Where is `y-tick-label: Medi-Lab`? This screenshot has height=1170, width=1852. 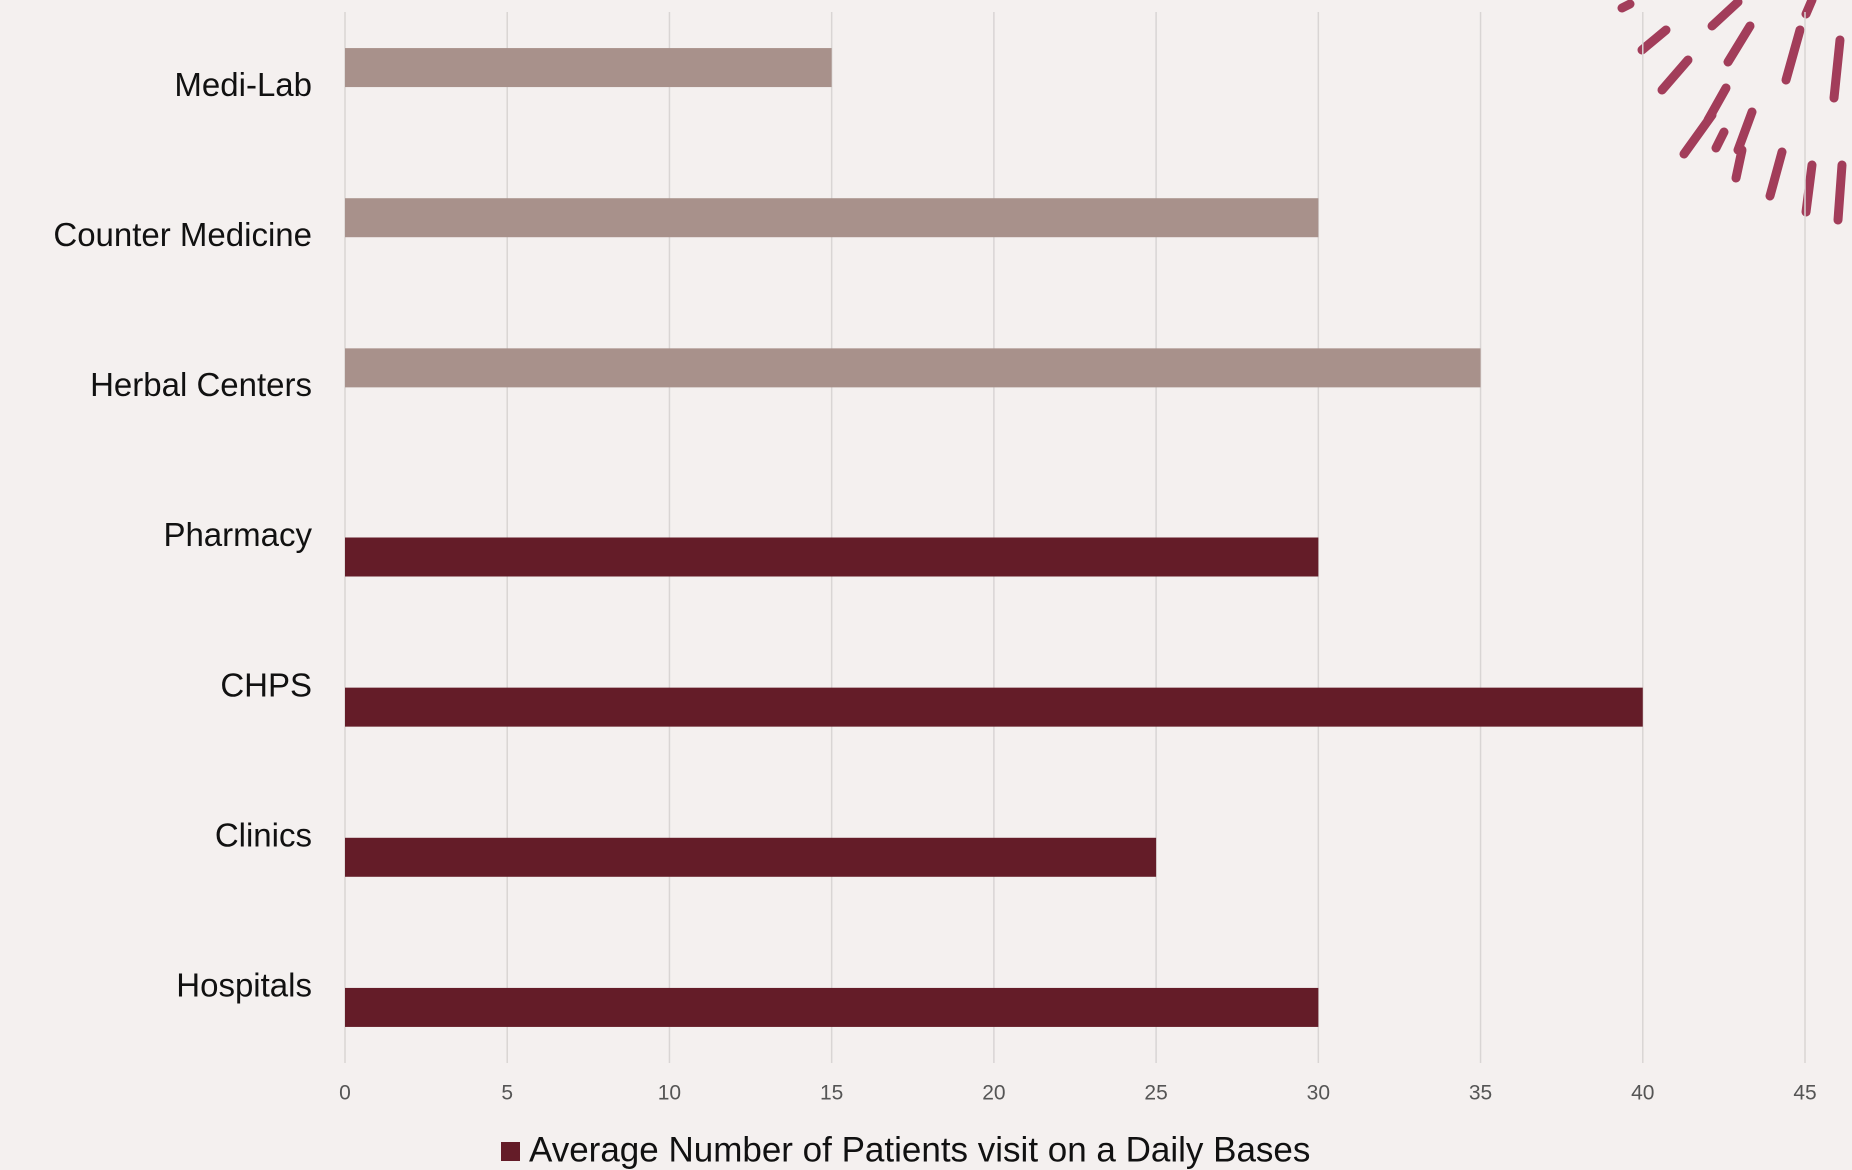
y-tick-label: Medi-Lab is located at coordinates (243, 84).